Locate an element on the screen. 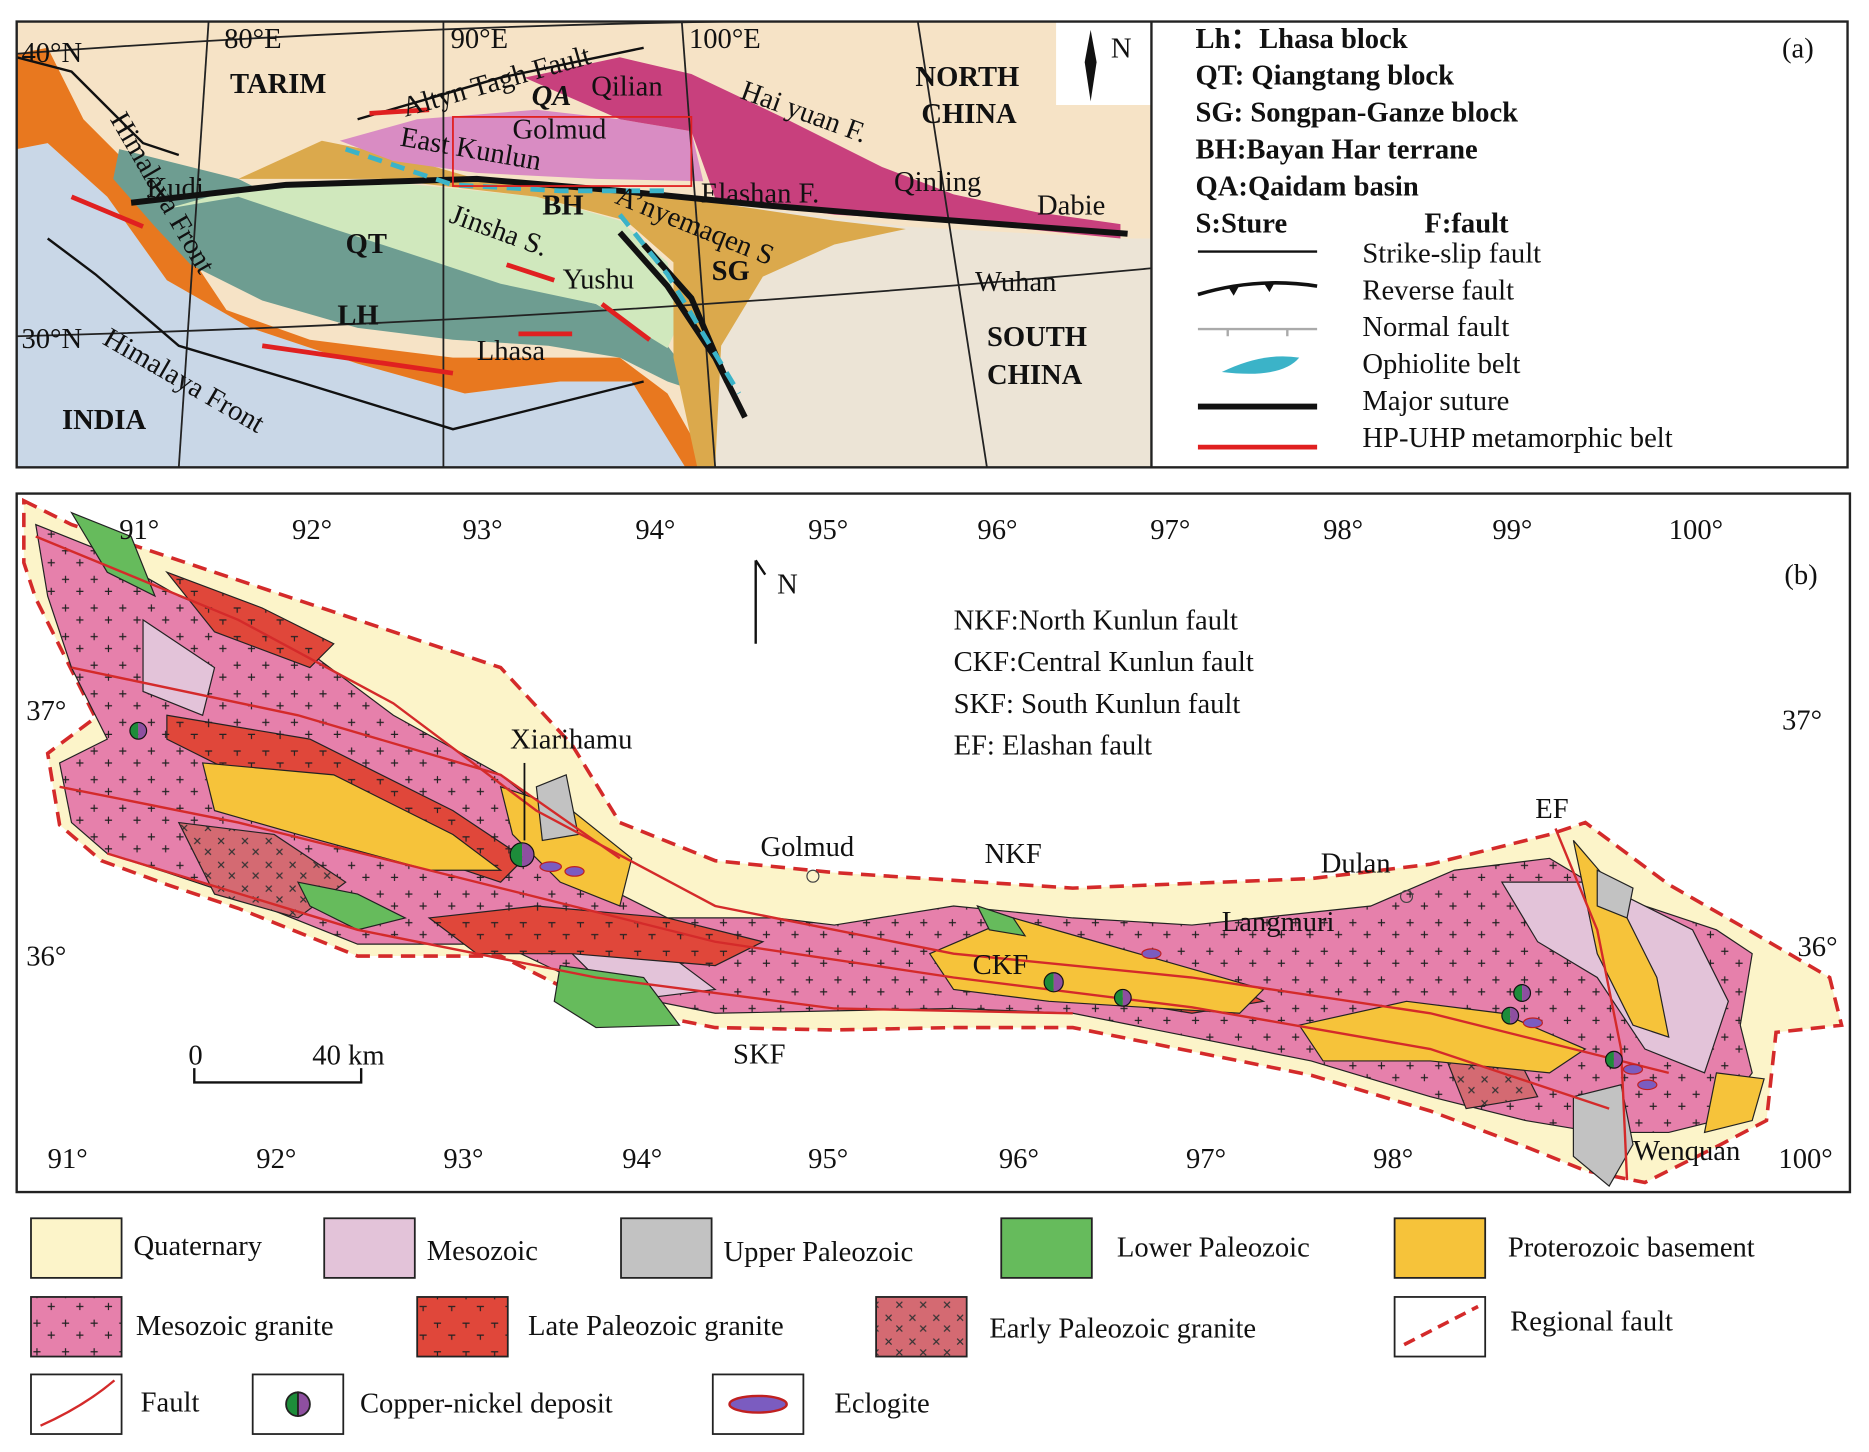 The image size is (1869, 1452). map-label: 80°E is located at coordinates (253, 39).